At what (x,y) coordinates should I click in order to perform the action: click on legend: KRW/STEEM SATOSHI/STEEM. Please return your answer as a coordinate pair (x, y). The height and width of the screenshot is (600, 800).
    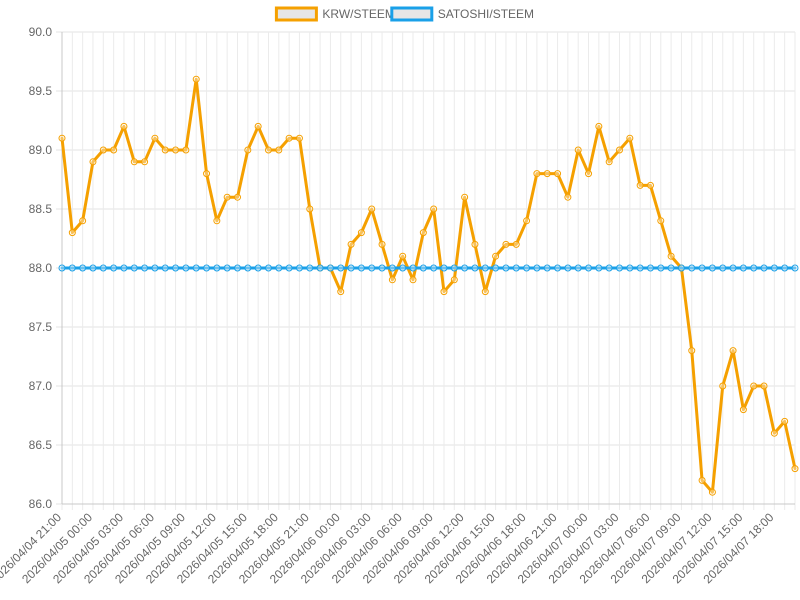
    Looking at the image, I should click on (404, 14).